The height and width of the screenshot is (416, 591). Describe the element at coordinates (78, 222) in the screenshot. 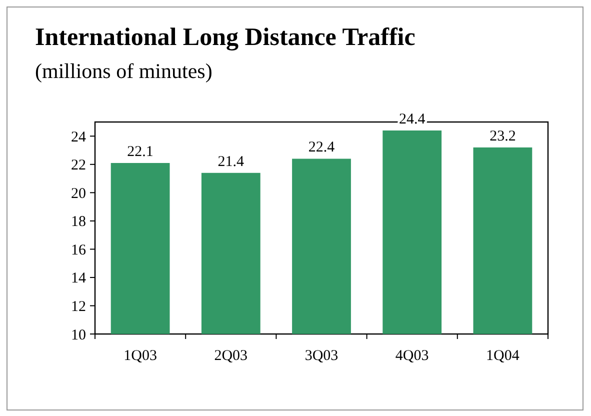

I see `y-tick-label: 18` at that location.